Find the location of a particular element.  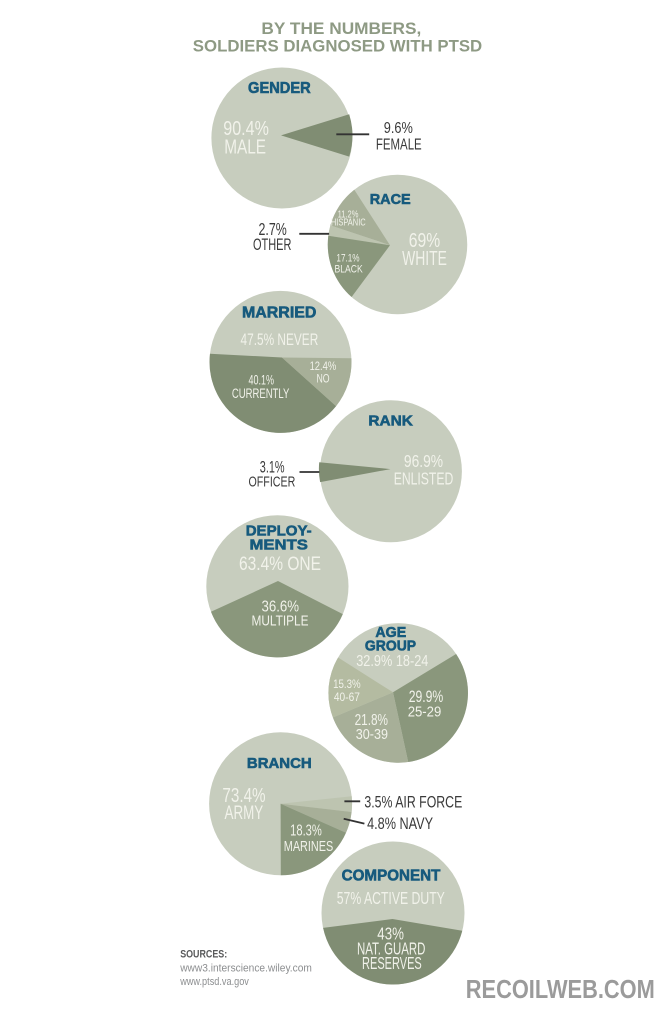

svg-text: MARINES is located at coordinates (308, 846).